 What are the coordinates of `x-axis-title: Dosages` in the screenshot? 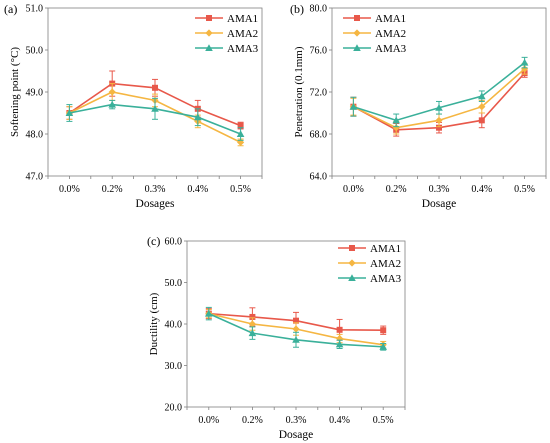 It's located at (155, 204).